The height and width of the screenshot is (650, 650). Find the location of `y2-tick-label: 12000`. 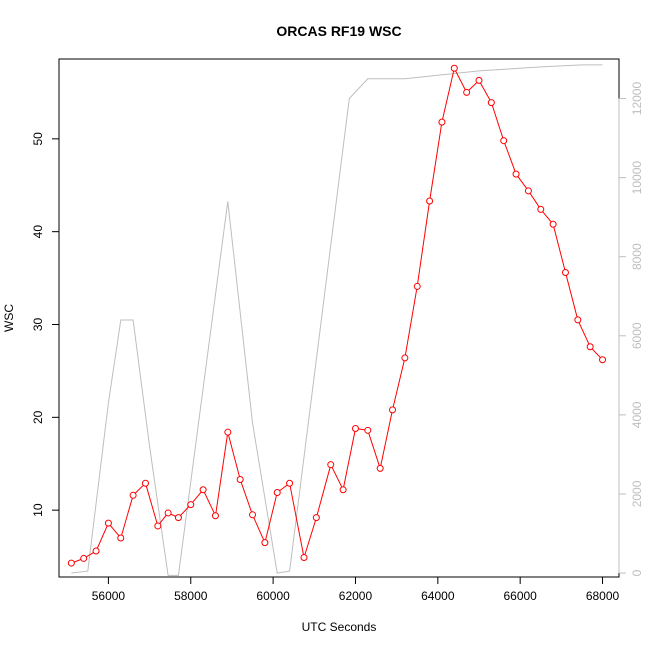

y2-tick-label: 12000 is located at coordinates (637, 99).